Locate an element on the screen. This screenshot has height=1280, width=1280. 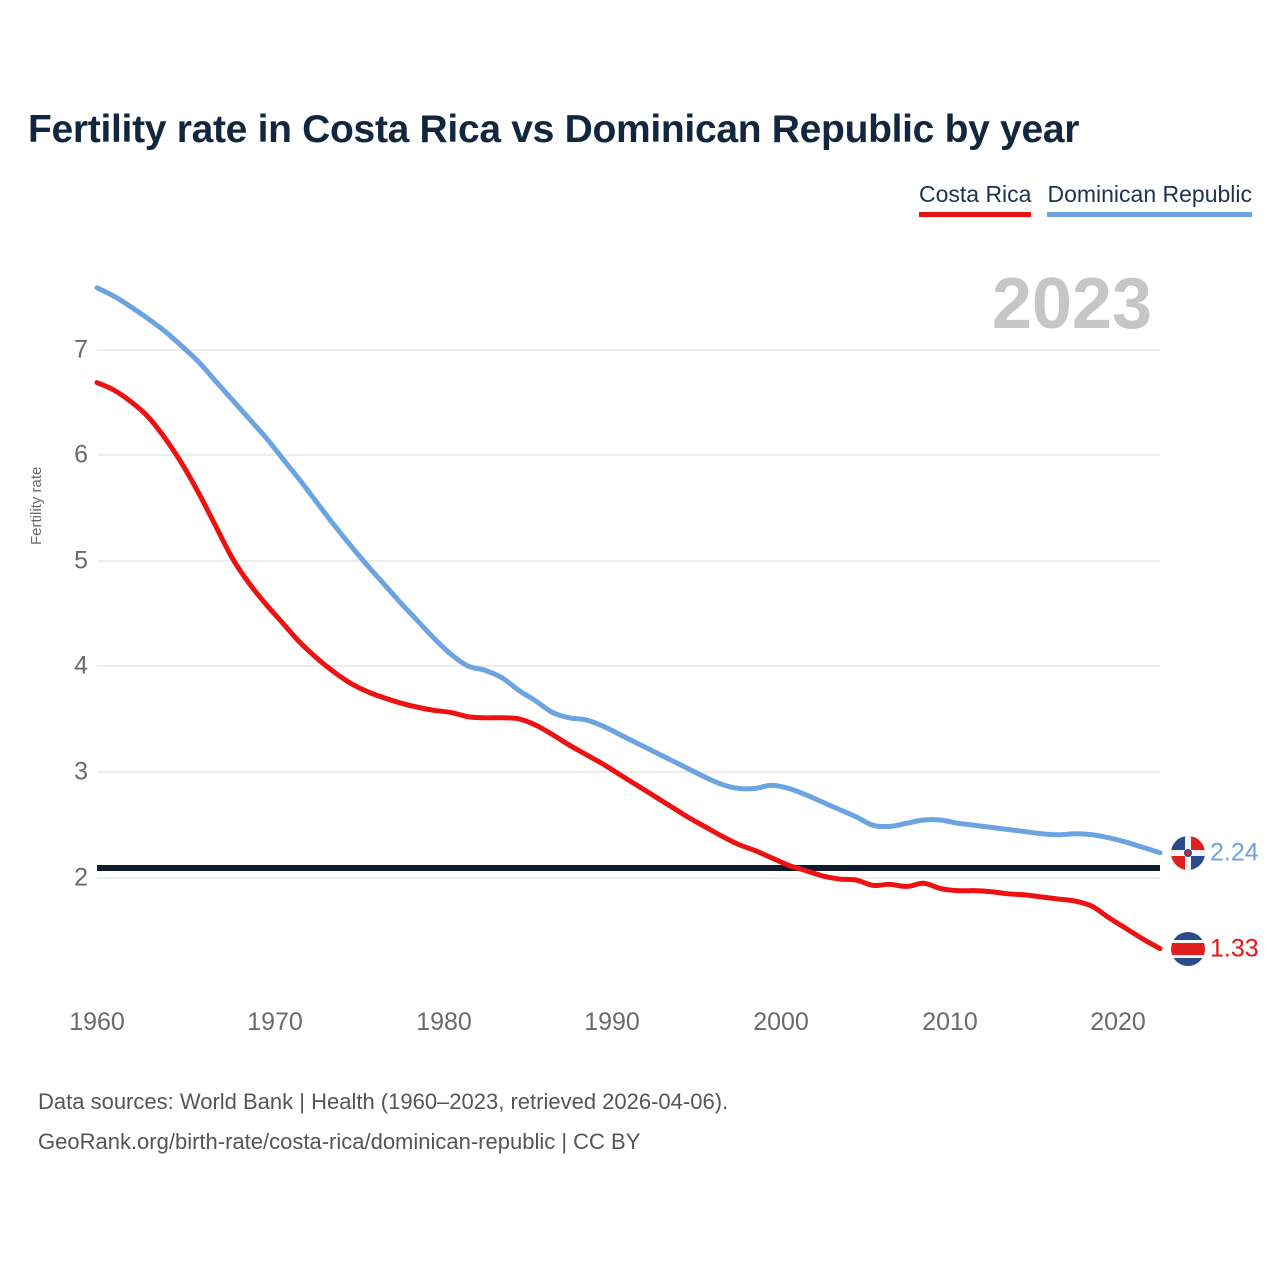
x-tick-2020: 2020 is located at coordinates (1118, 1022).